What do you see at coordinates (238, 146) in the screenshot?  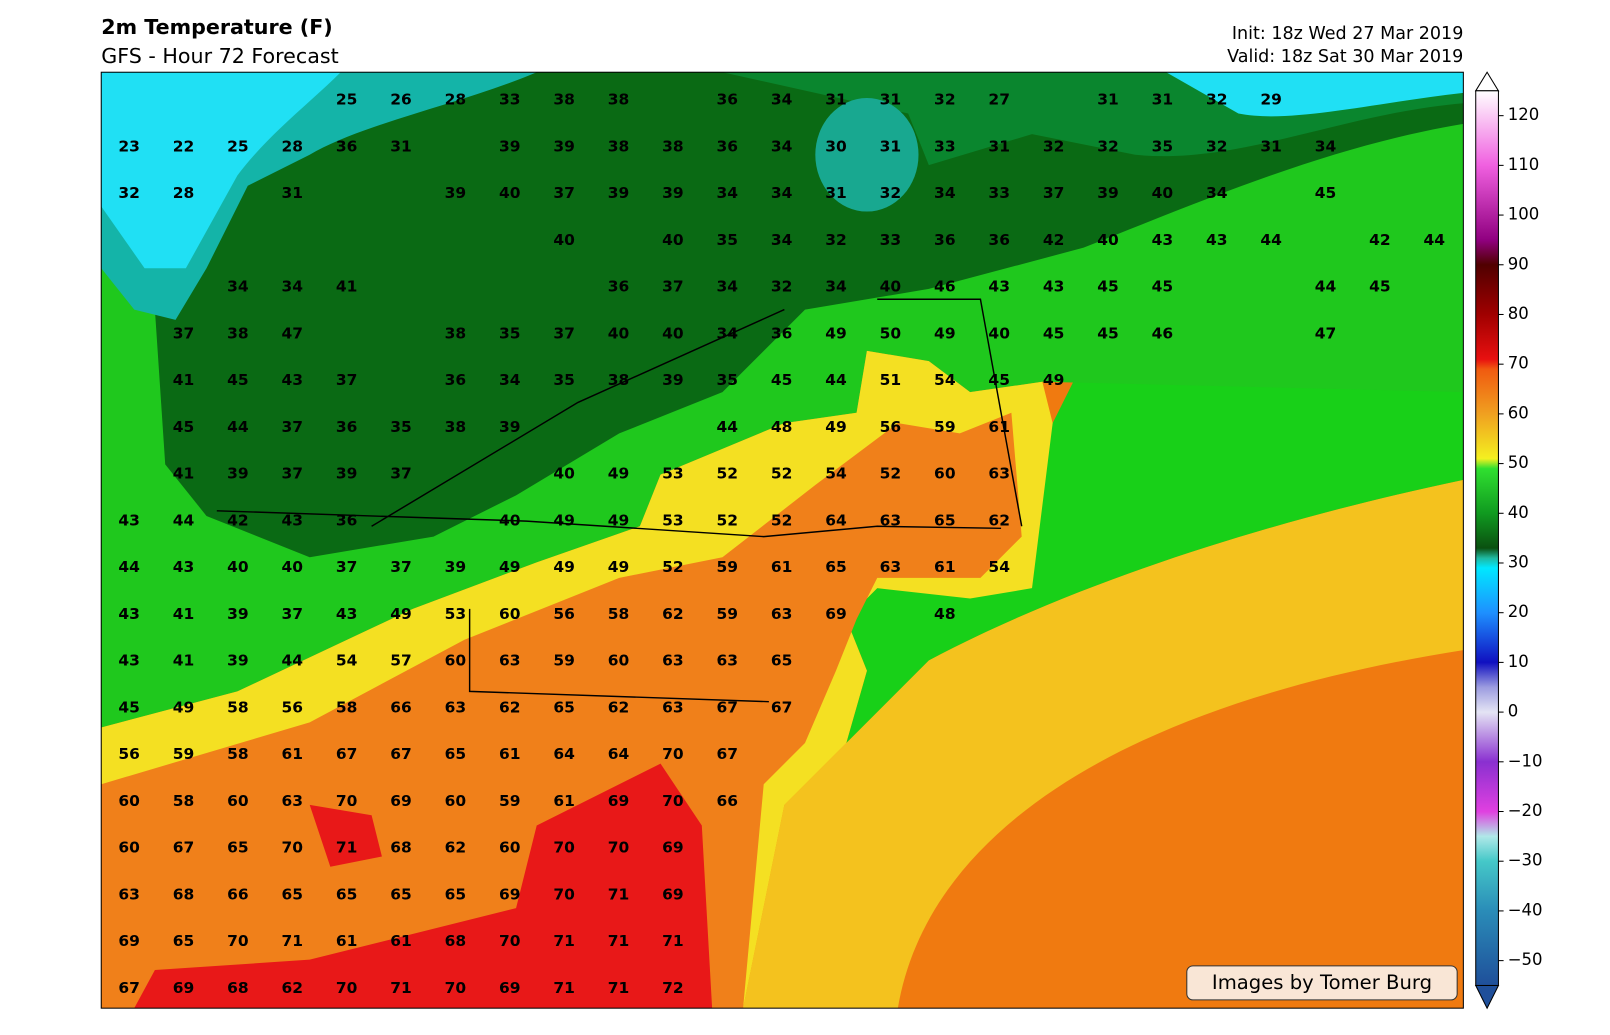 I see `temperature-label: 25` at bounding box center [238, 146].